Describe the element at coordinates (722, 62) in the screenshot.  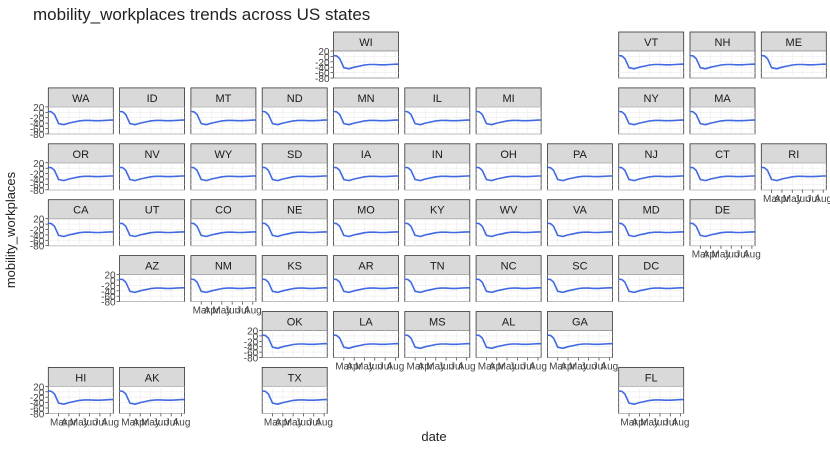
I see `series-line-nh` at that location.